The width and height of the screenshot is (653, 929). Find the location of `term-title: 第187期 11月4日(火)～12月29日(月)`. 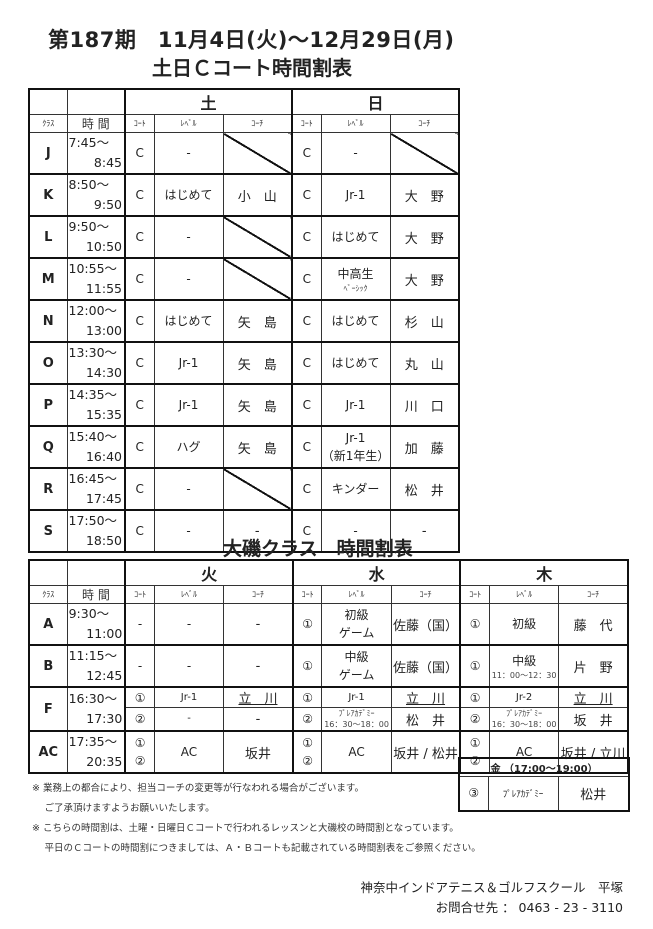

term-title: 第187期 11月4日(火)～12月29日(月) is located at coordinates (251, 40).